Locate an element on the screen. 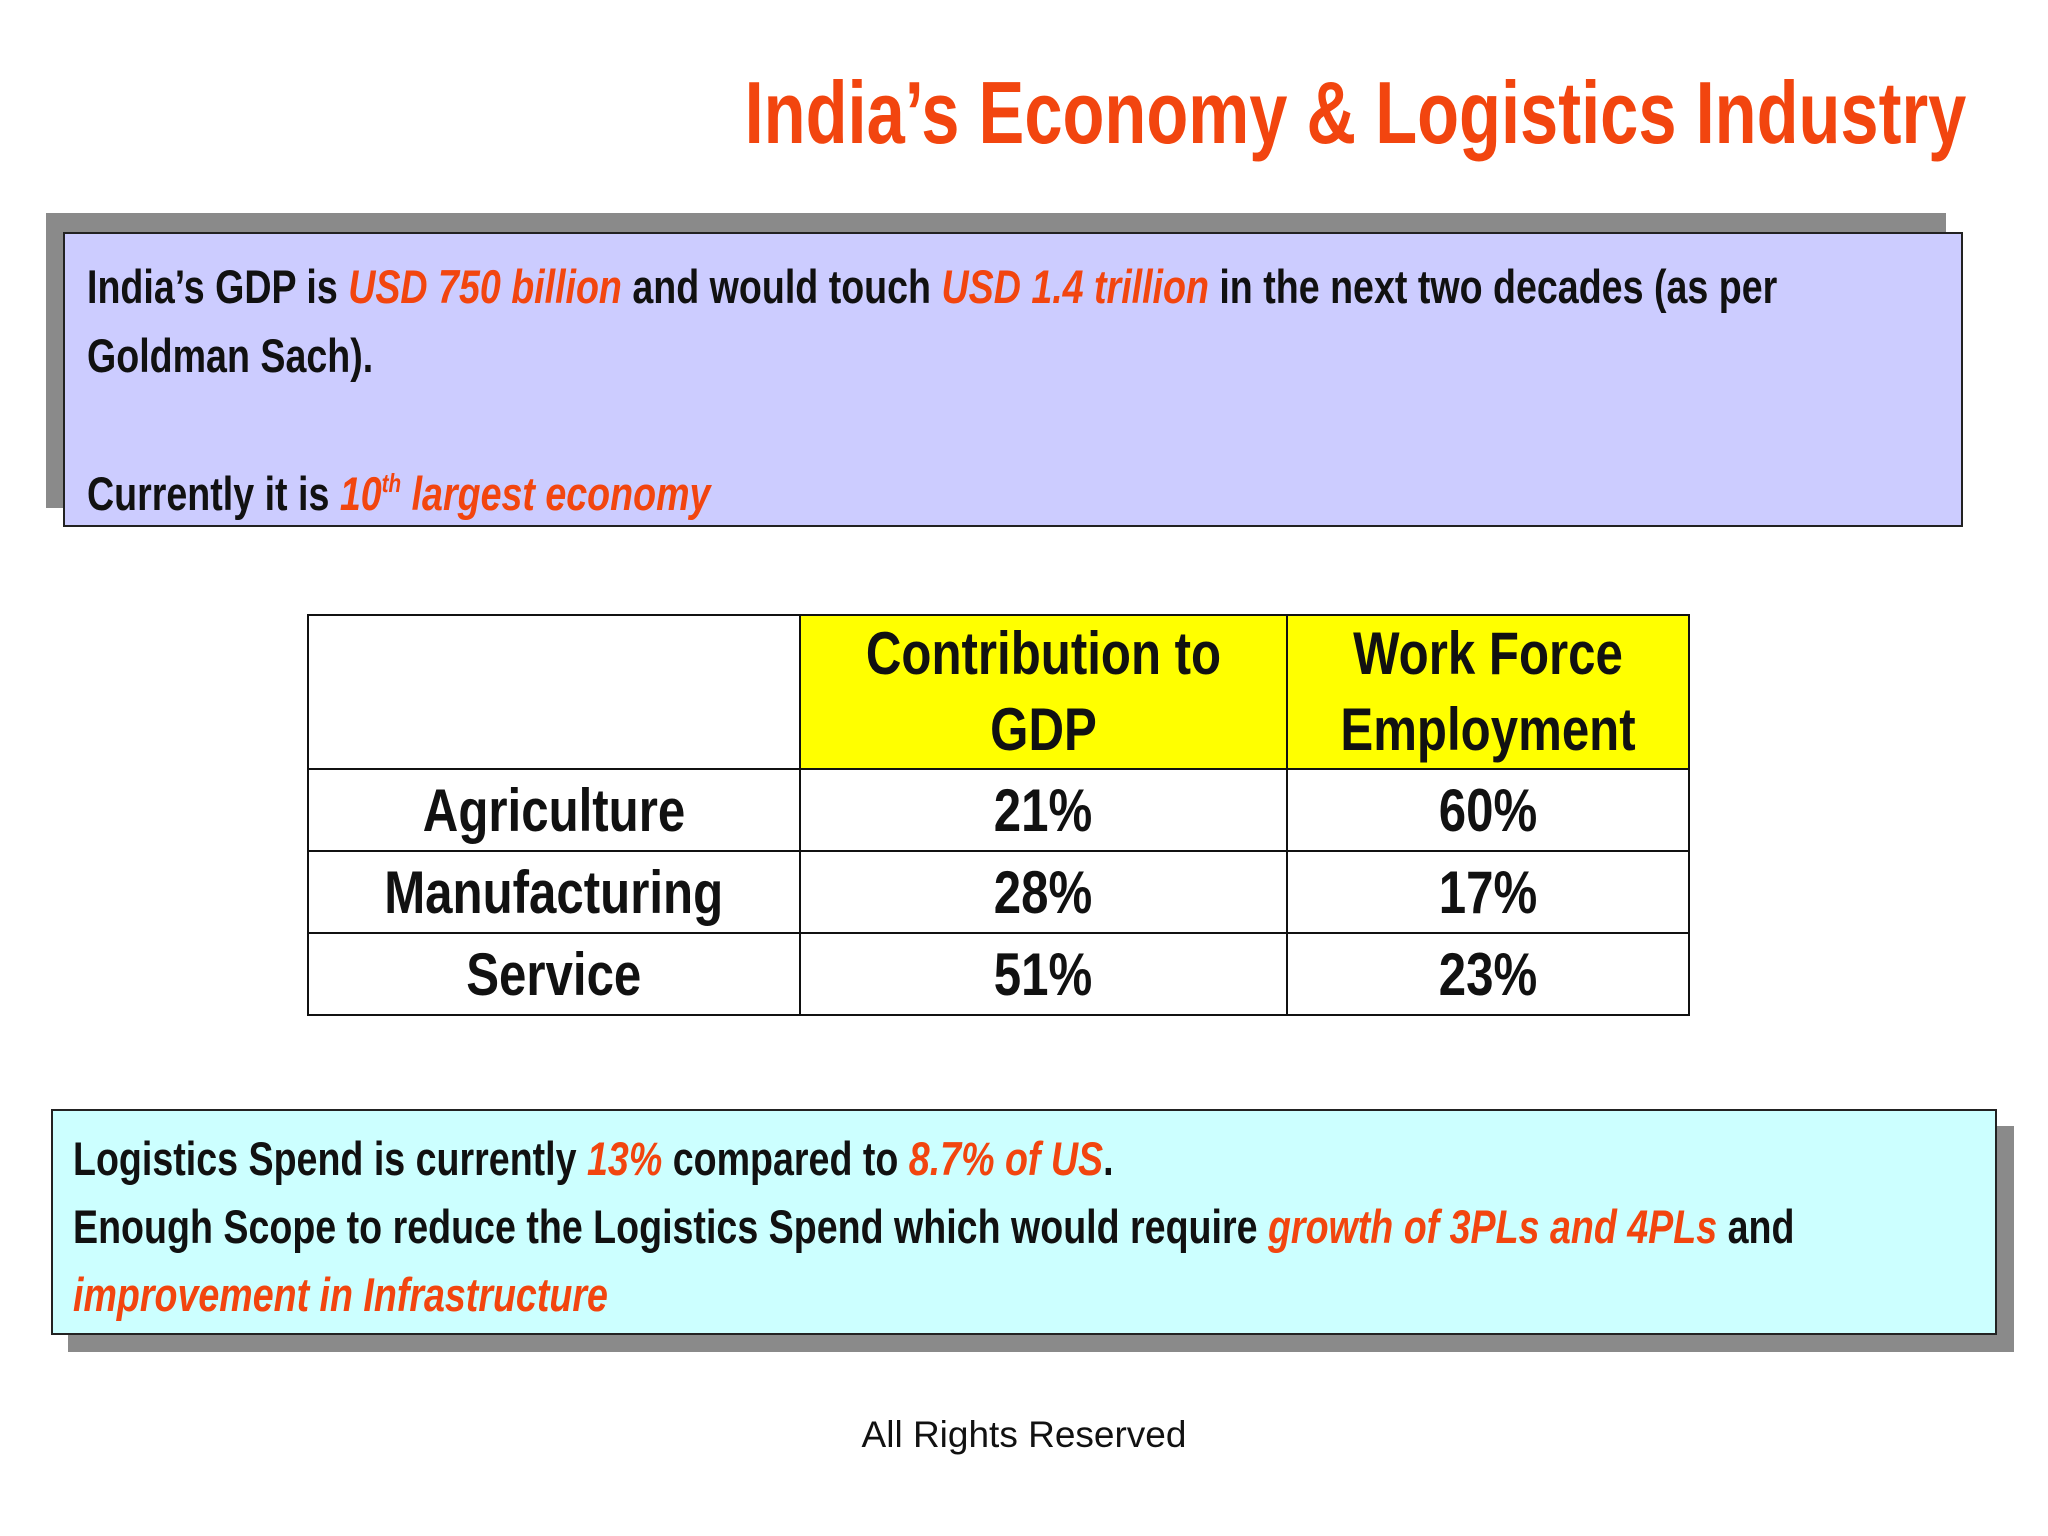 This screenshot has height=1536, width=2048. text: India’s GDP is is located at coordinates (218, 286).